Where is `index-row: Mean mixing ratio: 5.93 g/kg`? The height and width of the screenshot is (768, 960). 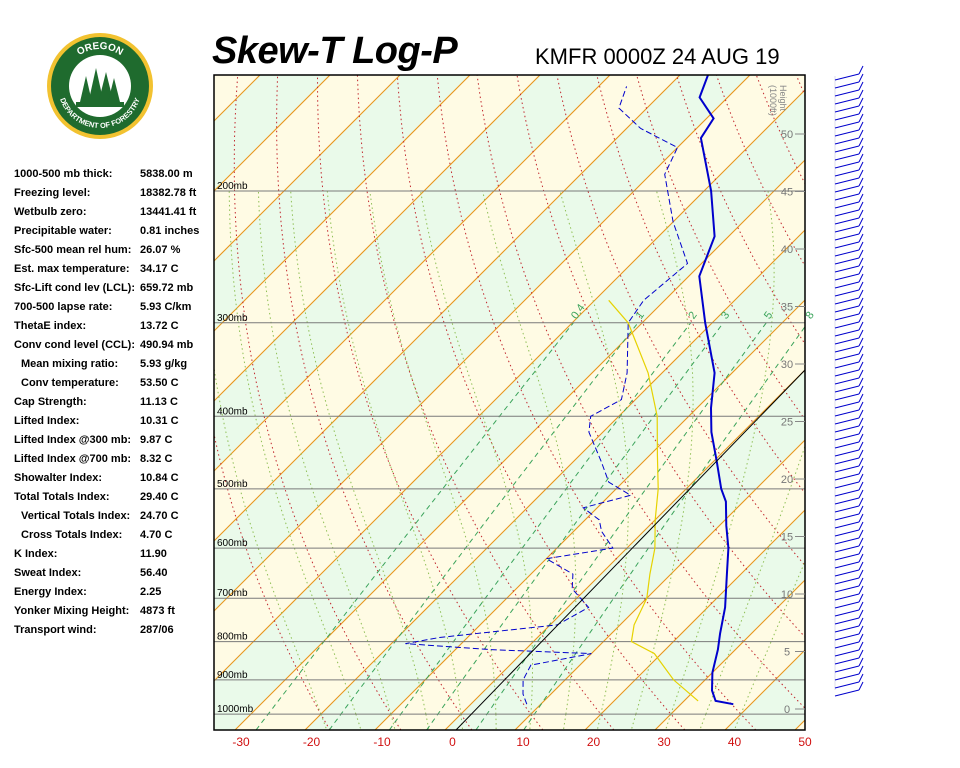 index-row: Mean mixing ratio: 5.93 g/kg is located at coordinates (114, 367).